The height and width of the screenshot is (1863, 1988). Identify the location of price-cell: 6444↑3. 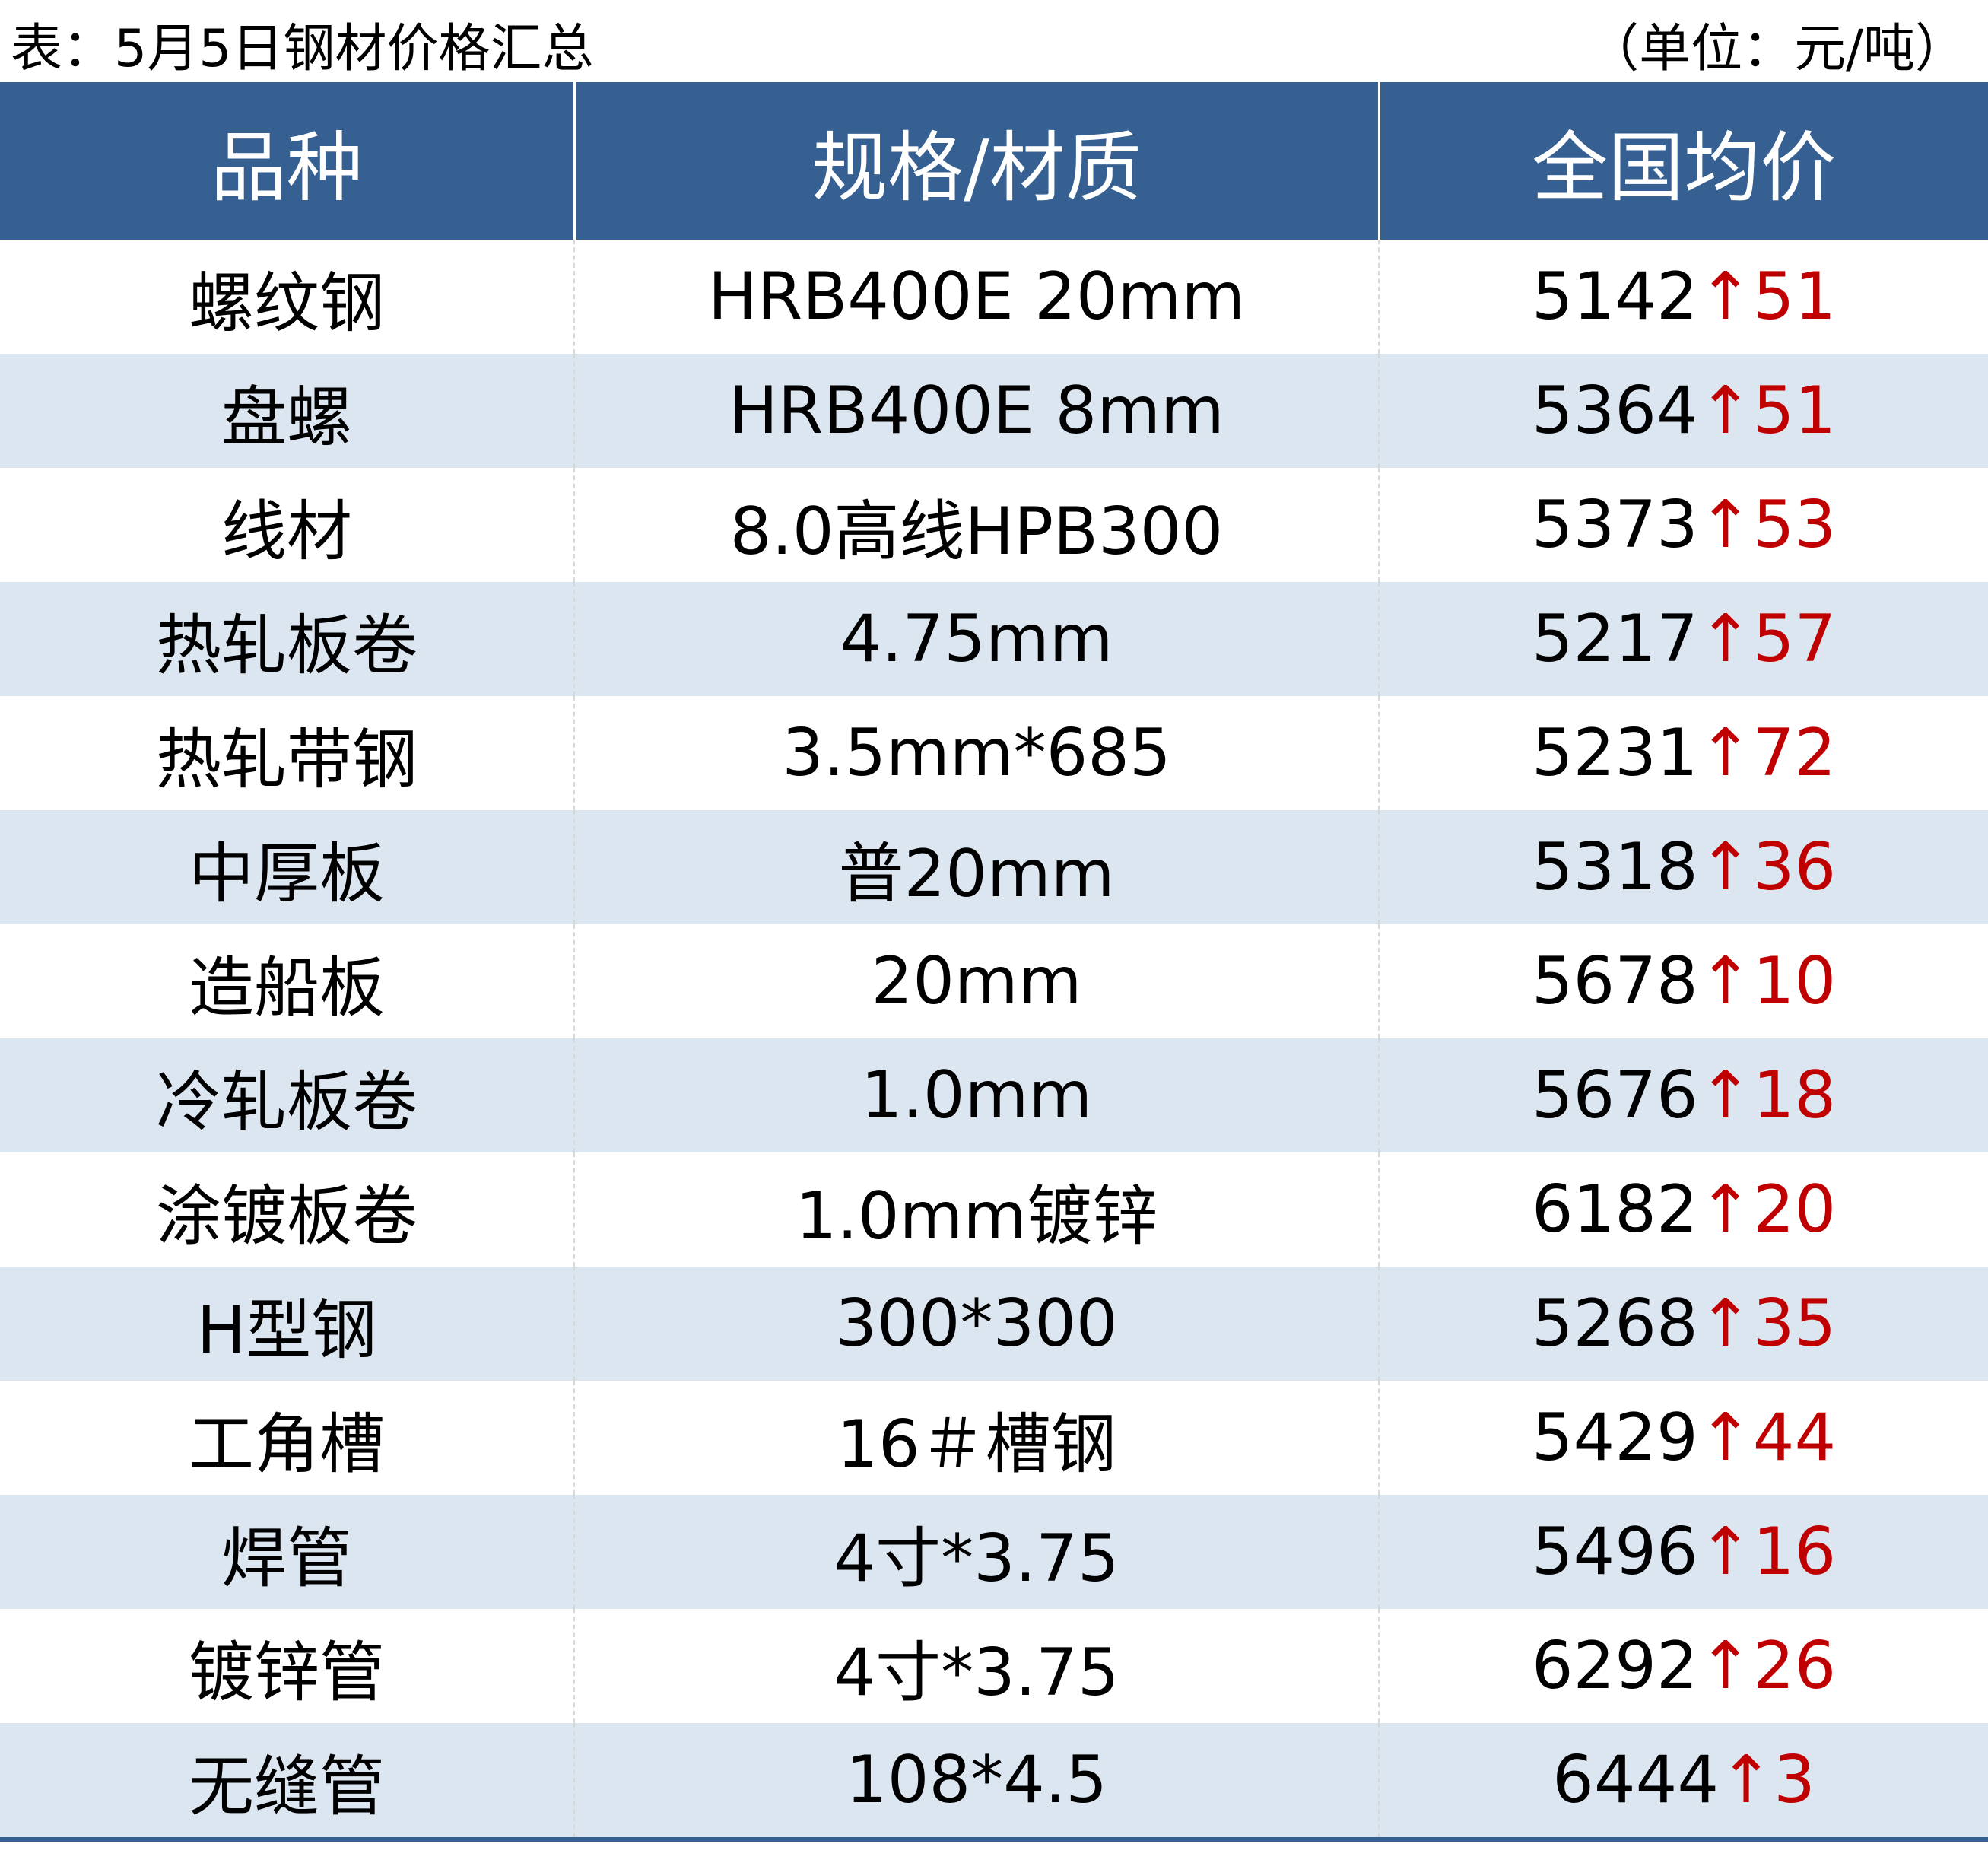
(1683, 1781).